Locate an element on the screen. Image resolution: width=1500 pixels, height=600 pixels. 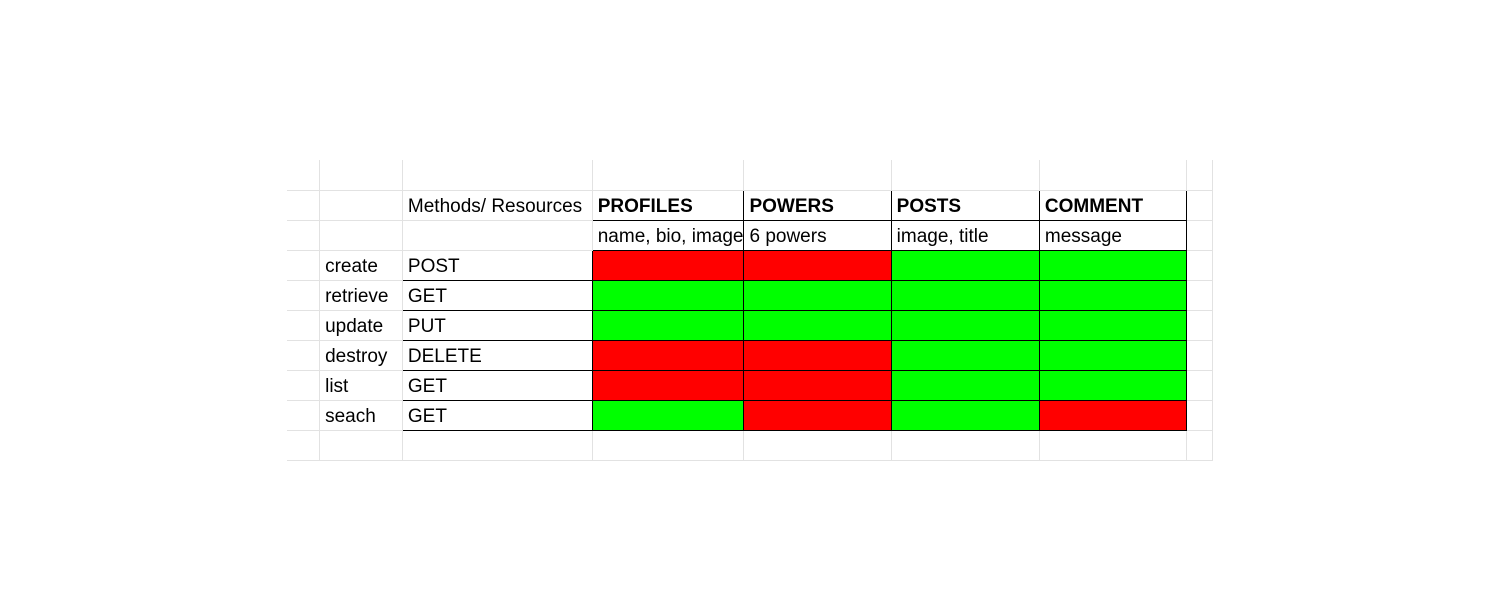
table-row: update PUT is located at coordinates (750, 325).